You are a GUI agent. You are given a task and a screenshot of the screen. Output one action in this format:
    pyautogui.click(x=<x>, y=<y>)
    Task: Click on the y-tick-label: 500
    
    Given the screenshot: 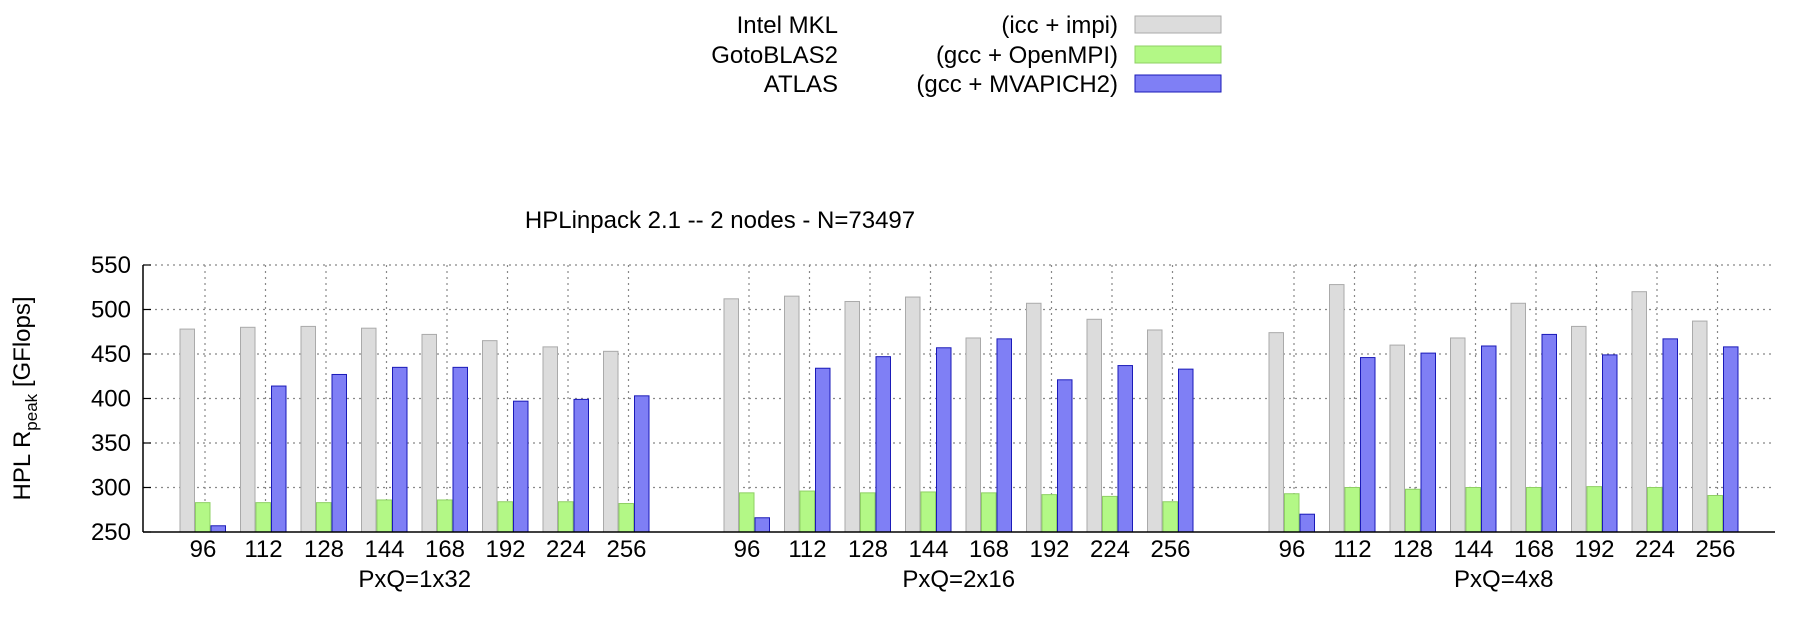 What is the action you would take?
    pyautogui.click(x=111, y=310)
    